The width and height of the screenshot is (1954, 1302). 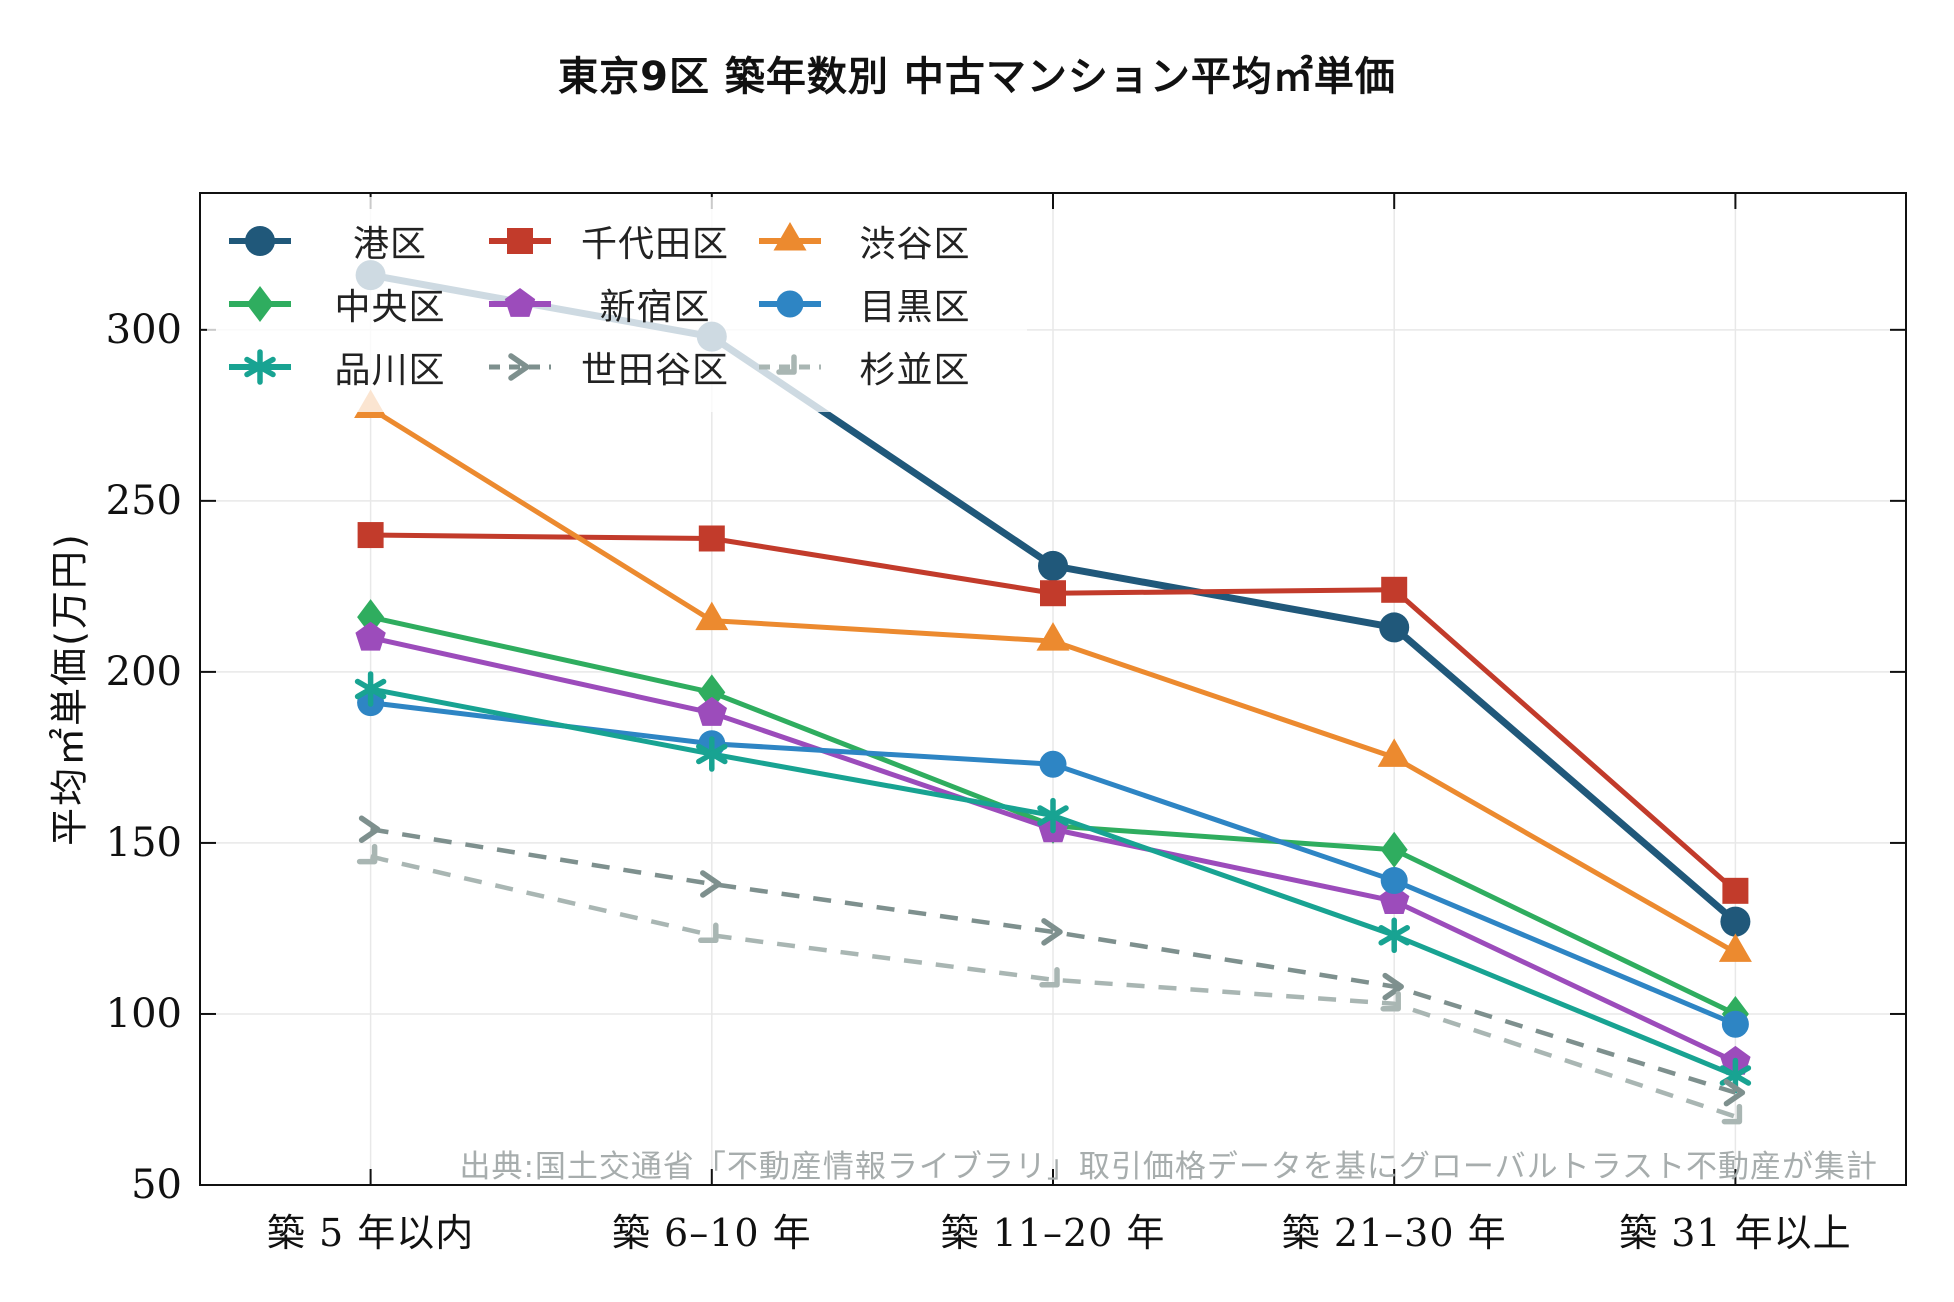 What do you see at coordinates (144, 672) in the screenshot?
I see `y-tick-label: 200` at bounding box center [144, 672].